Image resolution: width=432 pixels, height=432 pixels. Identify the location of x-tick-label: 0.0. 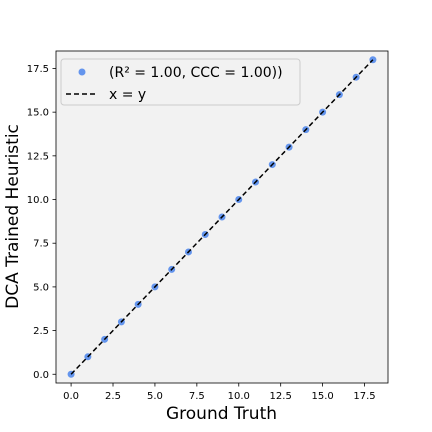
(71, 396).